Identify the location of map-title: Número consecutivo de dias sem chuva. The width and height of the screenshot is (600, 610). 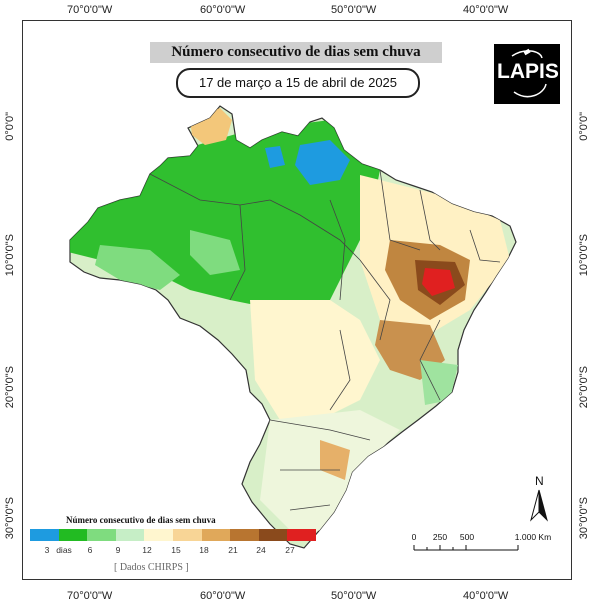
(296, 52).